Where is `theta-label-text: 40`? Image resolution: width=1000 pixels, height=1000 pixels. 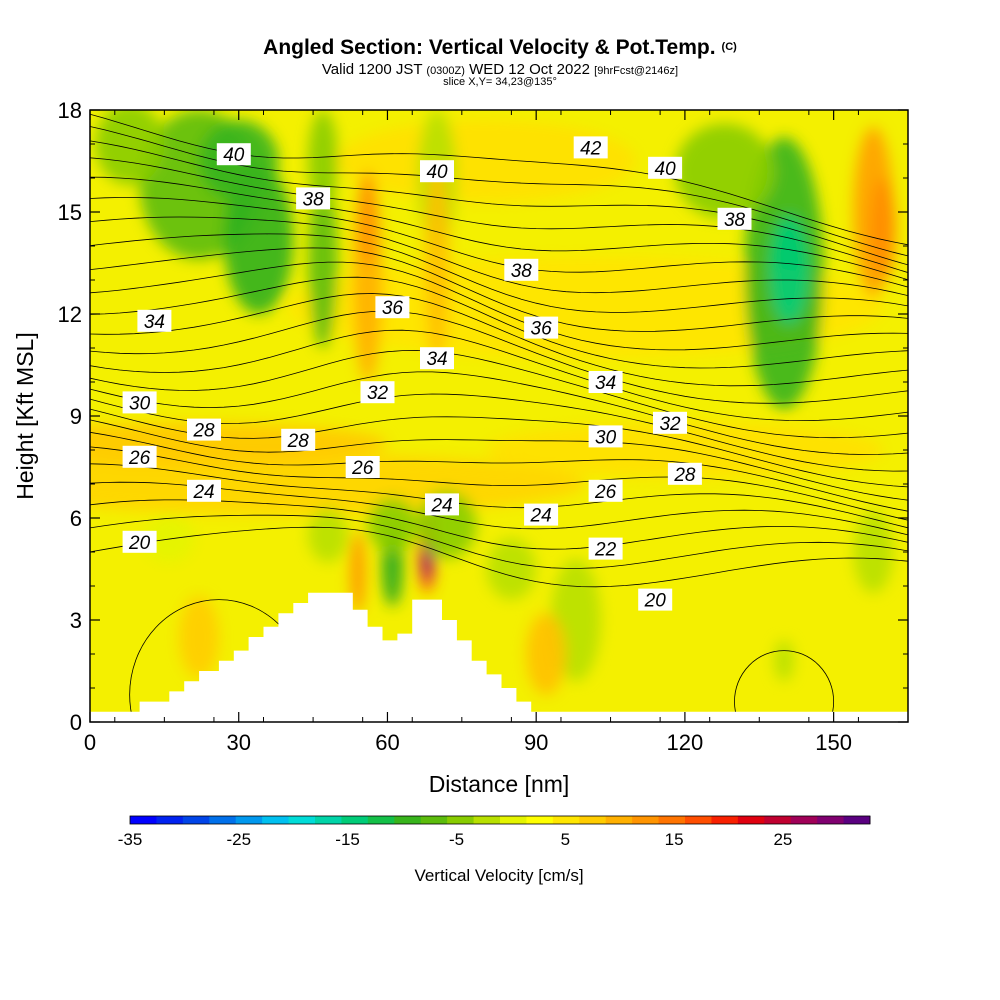 theta-label-text: 40 is located at coordinates (234, 155).